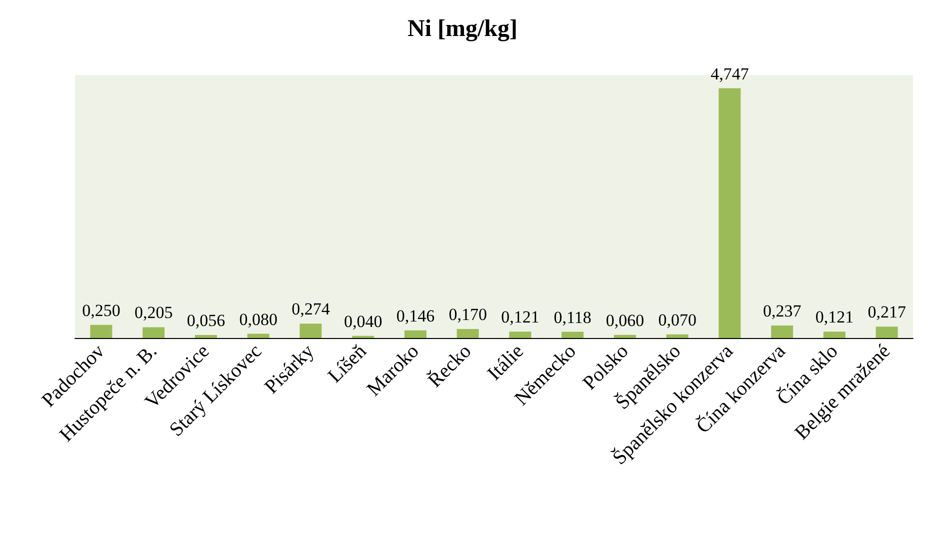 This screenshot has height=540, width=925. I want to click on data-label: 0,237, so click(782, 311).